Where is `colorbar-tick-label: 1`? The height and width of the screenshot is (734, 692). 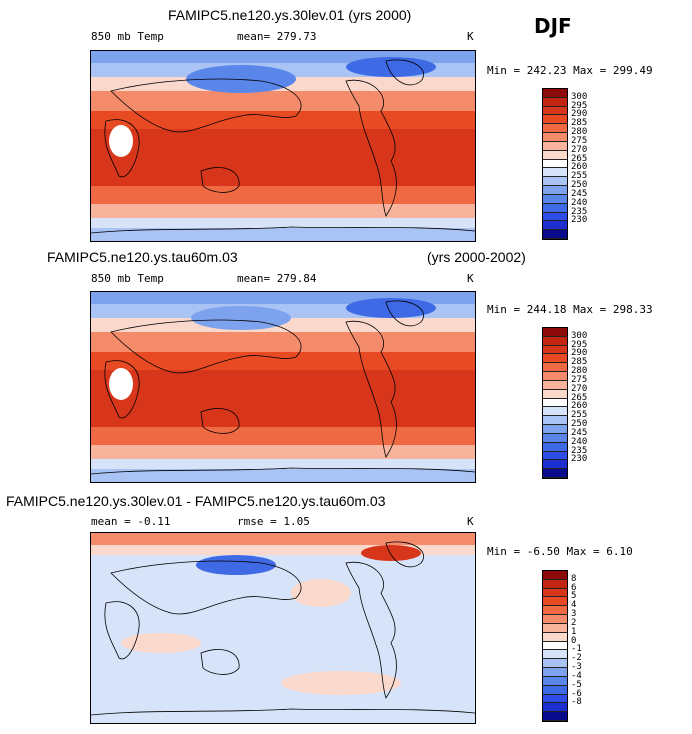
colorbar-tick-label: 1 is located at coordinates (574, 631).